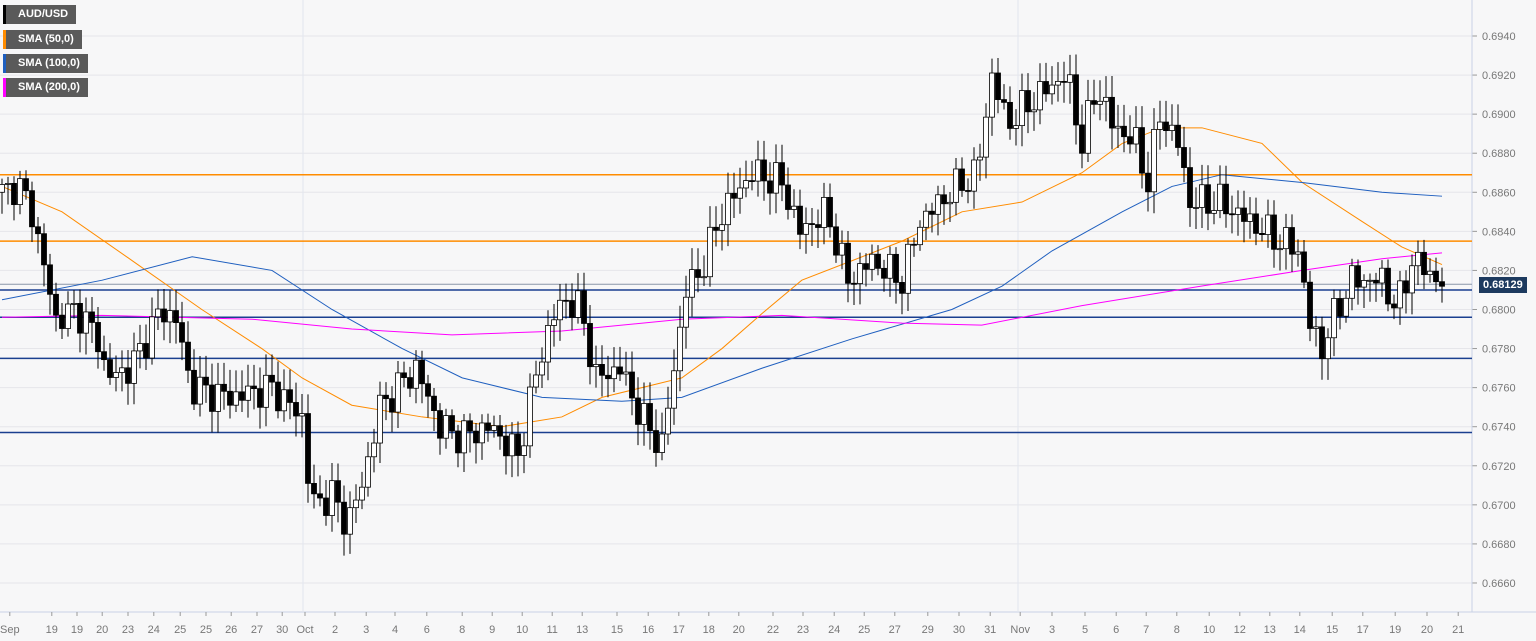  I want to click on x-tick-label: 16, so click(648, 630).